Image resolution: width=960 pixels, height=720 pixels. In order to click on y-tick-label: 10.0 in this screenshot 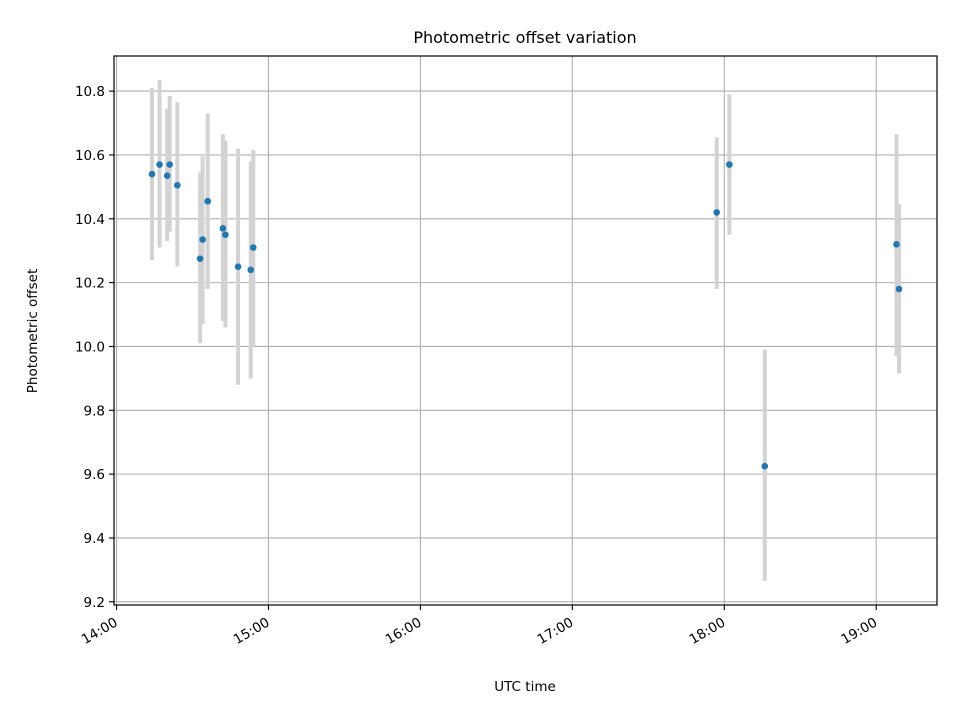, I will do `click(90, 347)`.